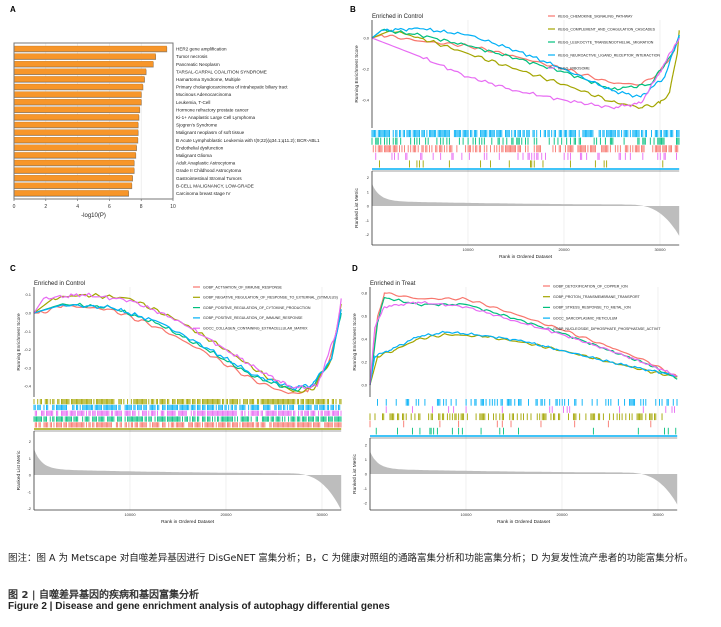 This screenshot has height=627, width=721. Describe the element at coordinates (366, 69) in the screenshot. I see `y-tick-label: -0.2` at that location.